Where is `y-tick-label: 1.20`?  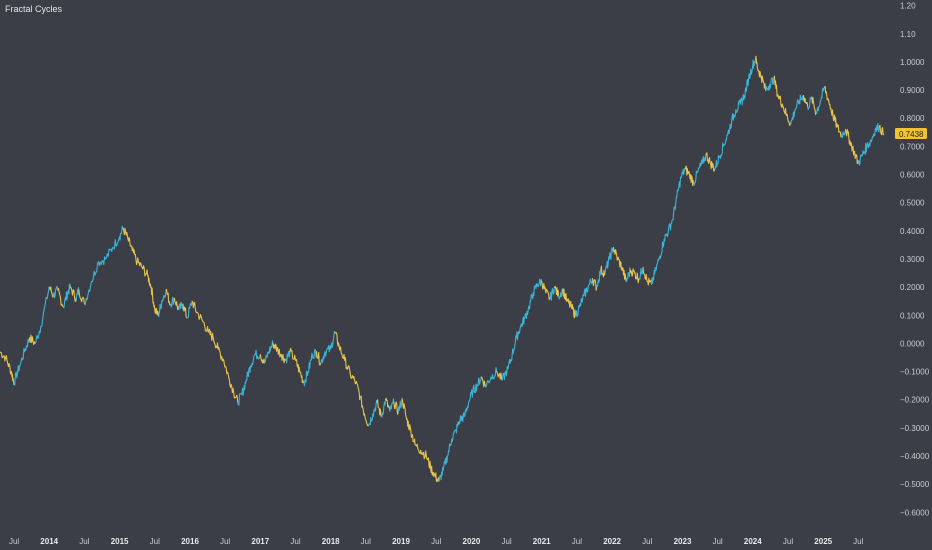 y-tick-label: 1.20 is located at coordinates (908, 6).